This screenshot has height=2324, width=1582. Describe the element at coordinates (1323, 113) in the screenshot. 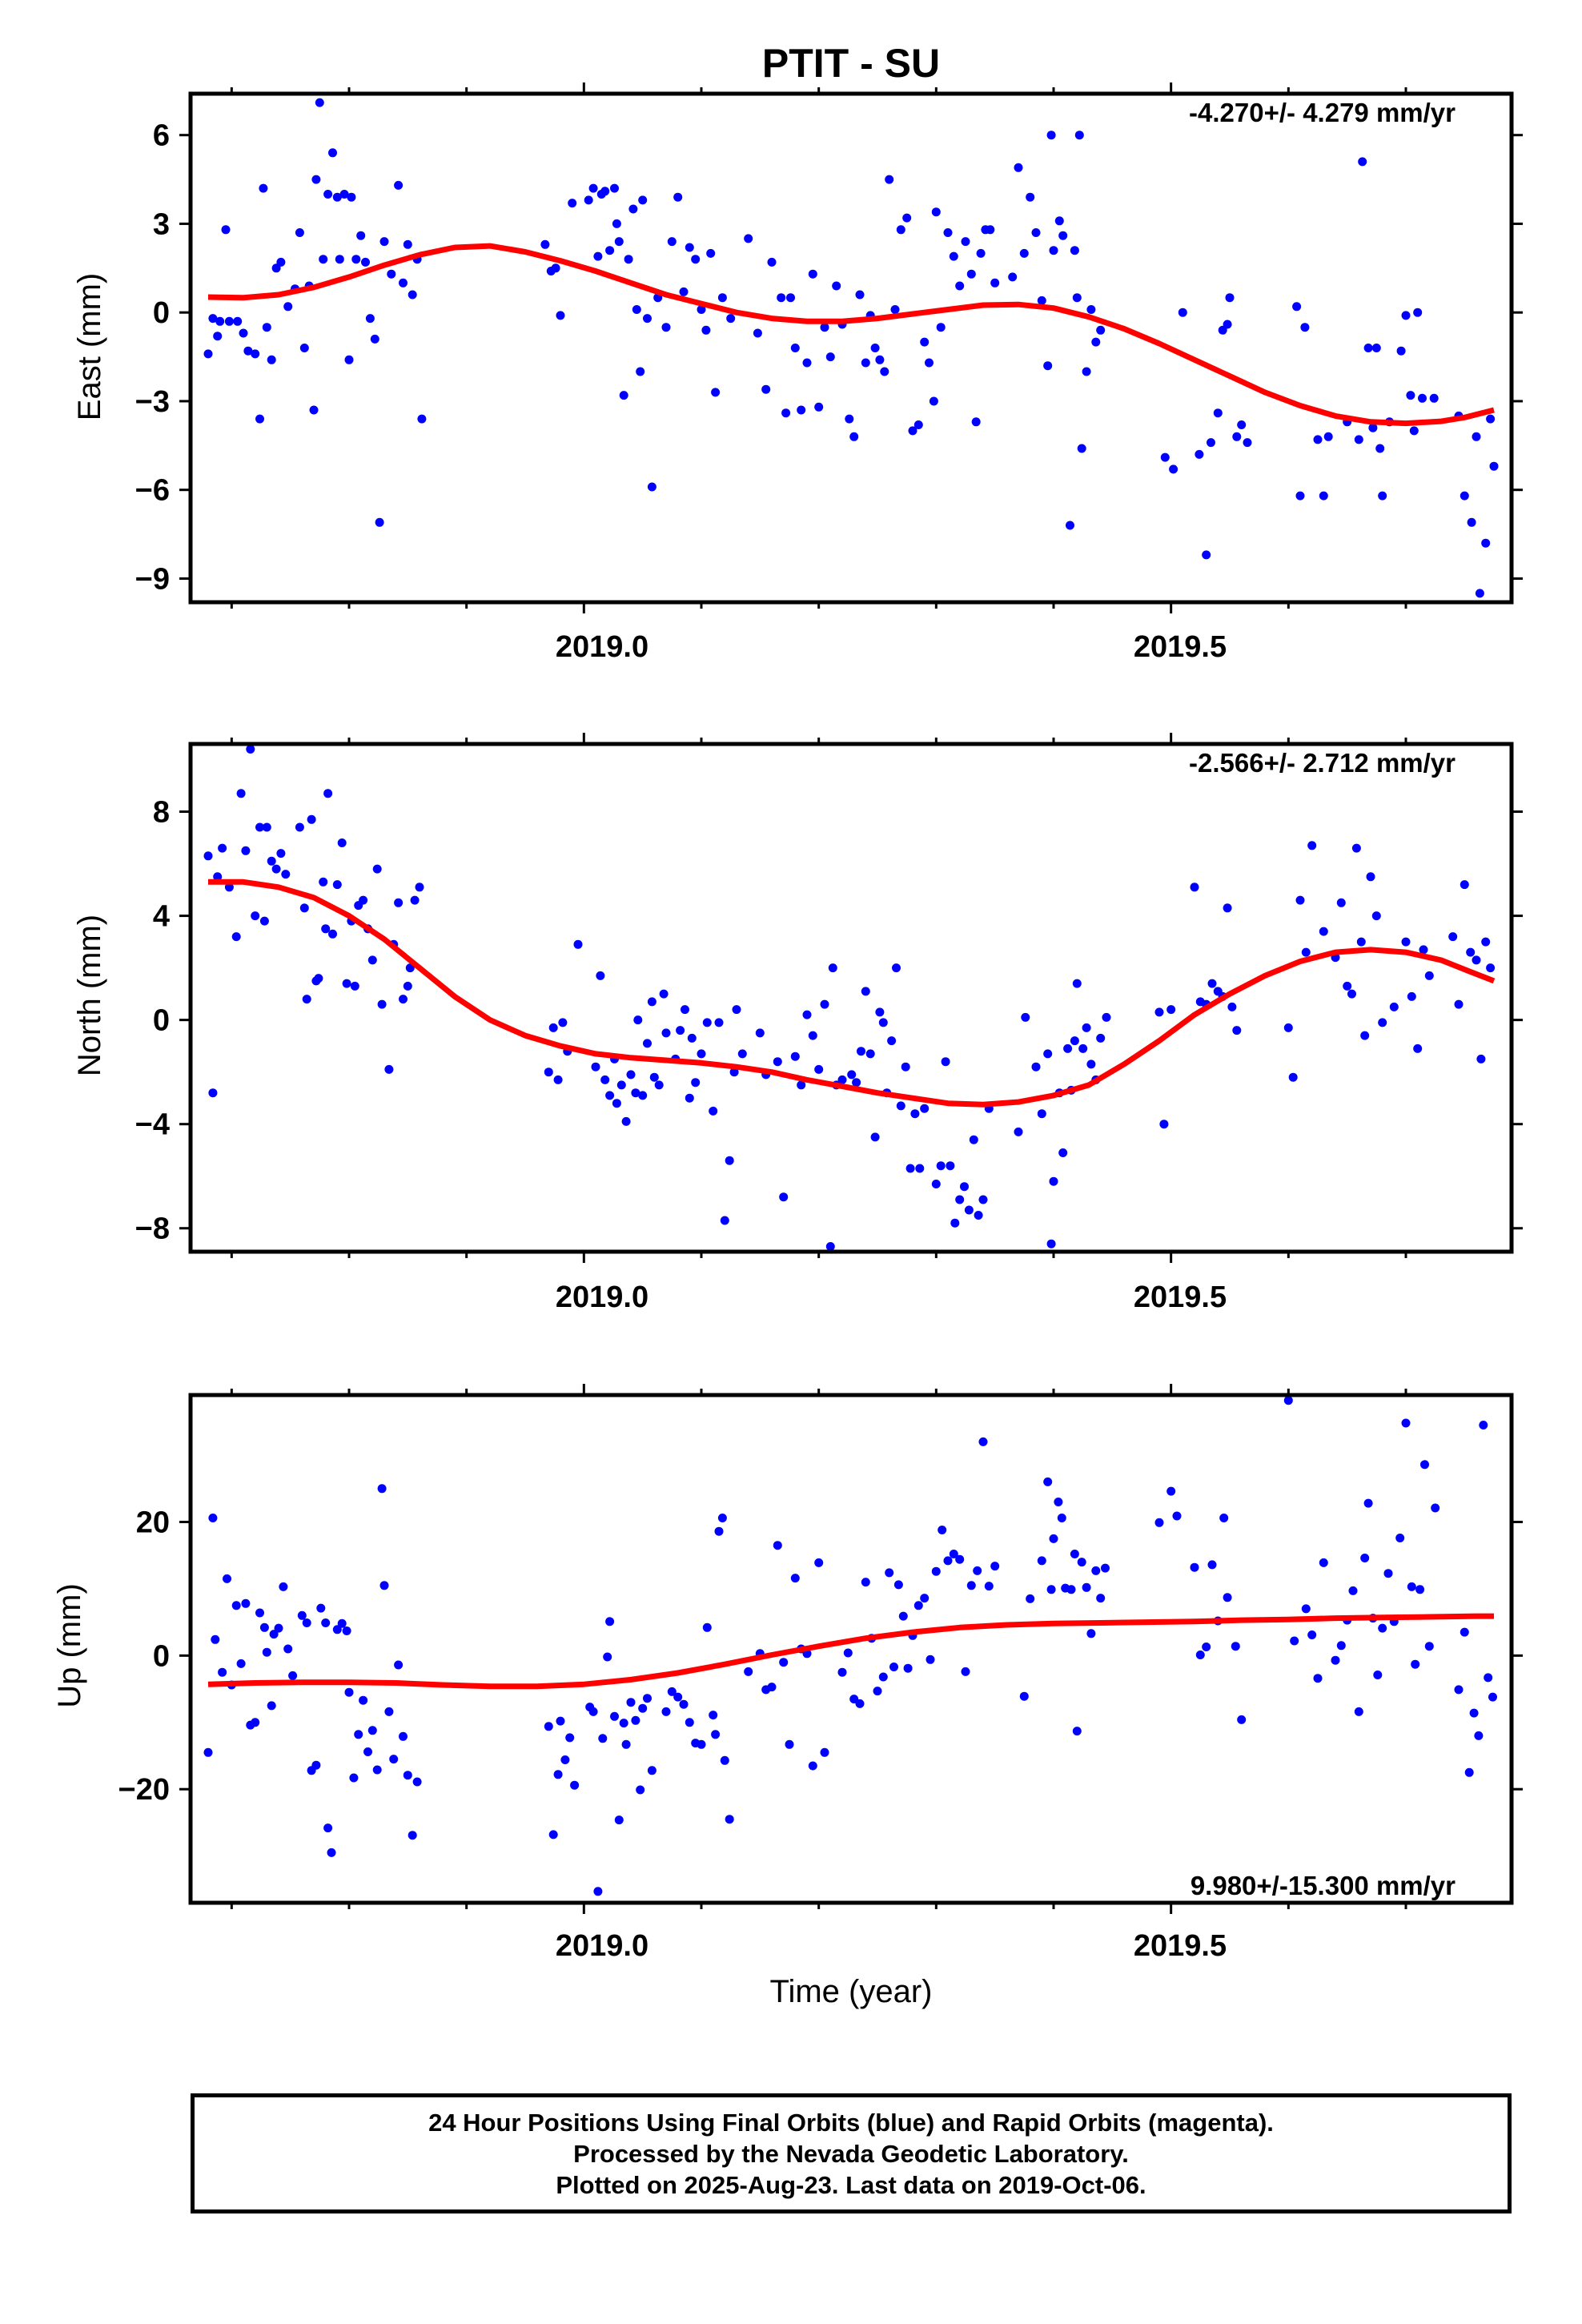

I see `east-rate-label: -4.270+/- 4.279 mm/yr` at that location.